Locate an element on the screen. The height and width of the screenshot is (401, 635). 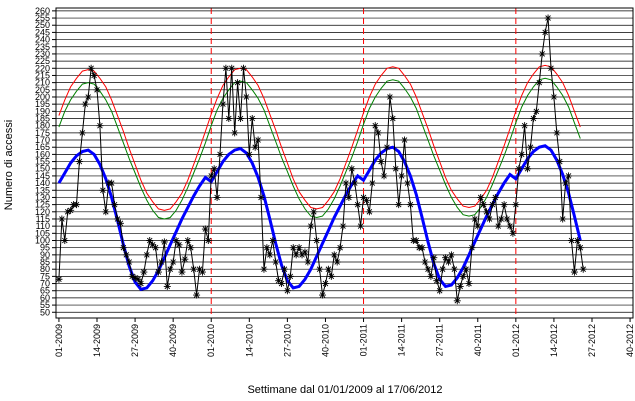
y-tick-label: 230 is located at coordinates (42, 54).